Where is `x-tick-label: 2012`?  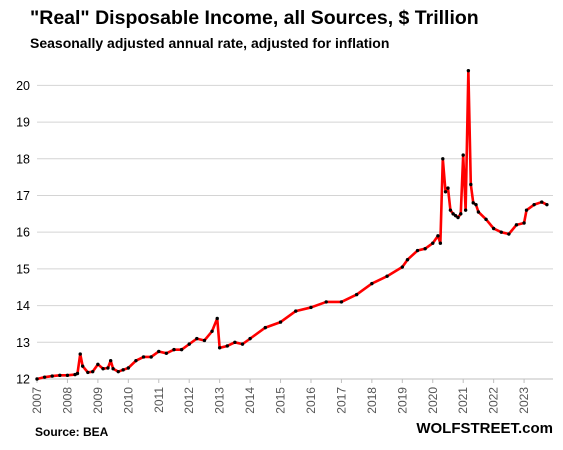 x-tick-label: 2012 is located at coordinates (189, 400).